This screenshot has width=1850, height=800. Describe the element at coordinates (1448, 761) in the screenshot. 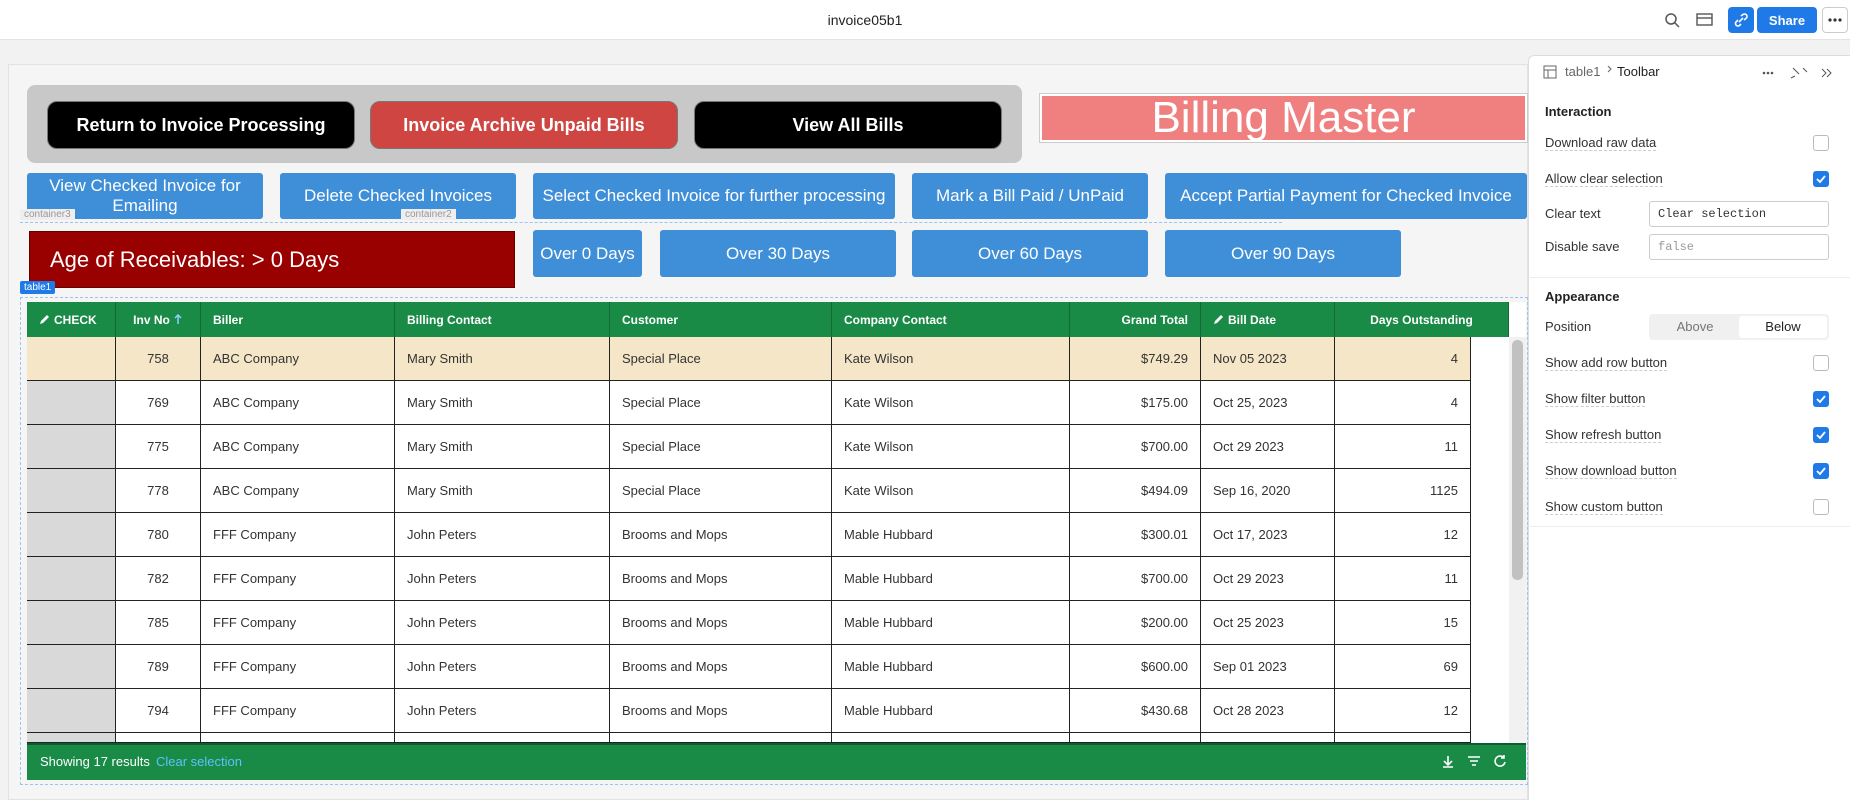

I see `download-icon` at that location.